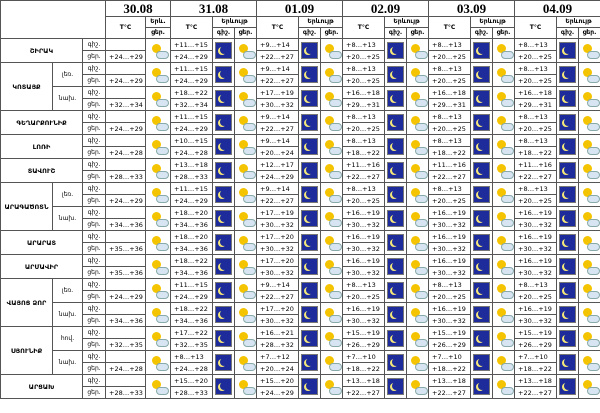 This screenshot has width=600, height=413. Describe the element at coordinates (138, 8) in the screenshot. I see `date-header: 30.08` at that location.